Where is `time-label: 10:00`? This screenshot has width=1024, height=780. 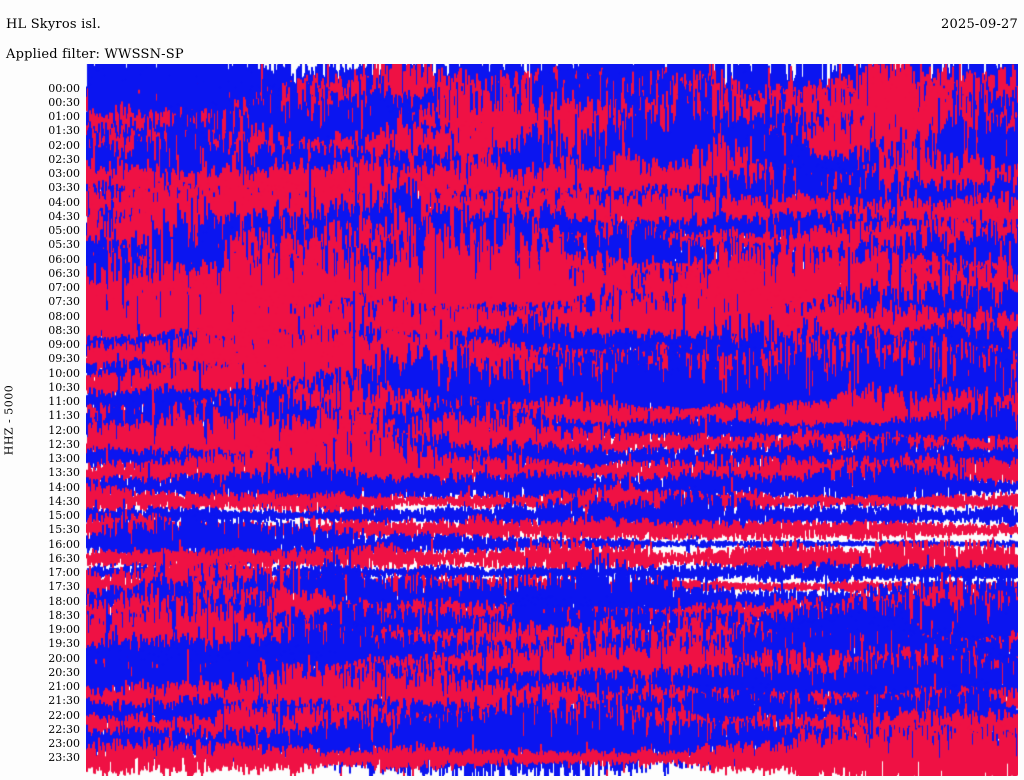
time-label: 10:00 is located at coordinates (64, 373).